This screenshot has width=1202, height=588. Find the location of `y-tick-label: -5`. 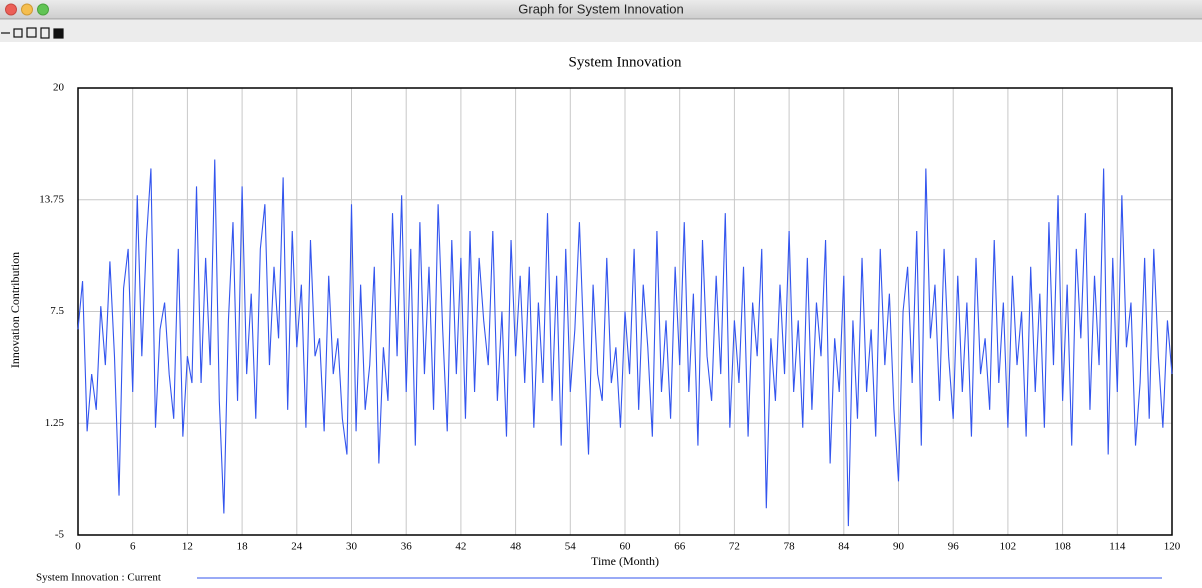

y-tick-label: -5 is located at coordinates (60, 535).